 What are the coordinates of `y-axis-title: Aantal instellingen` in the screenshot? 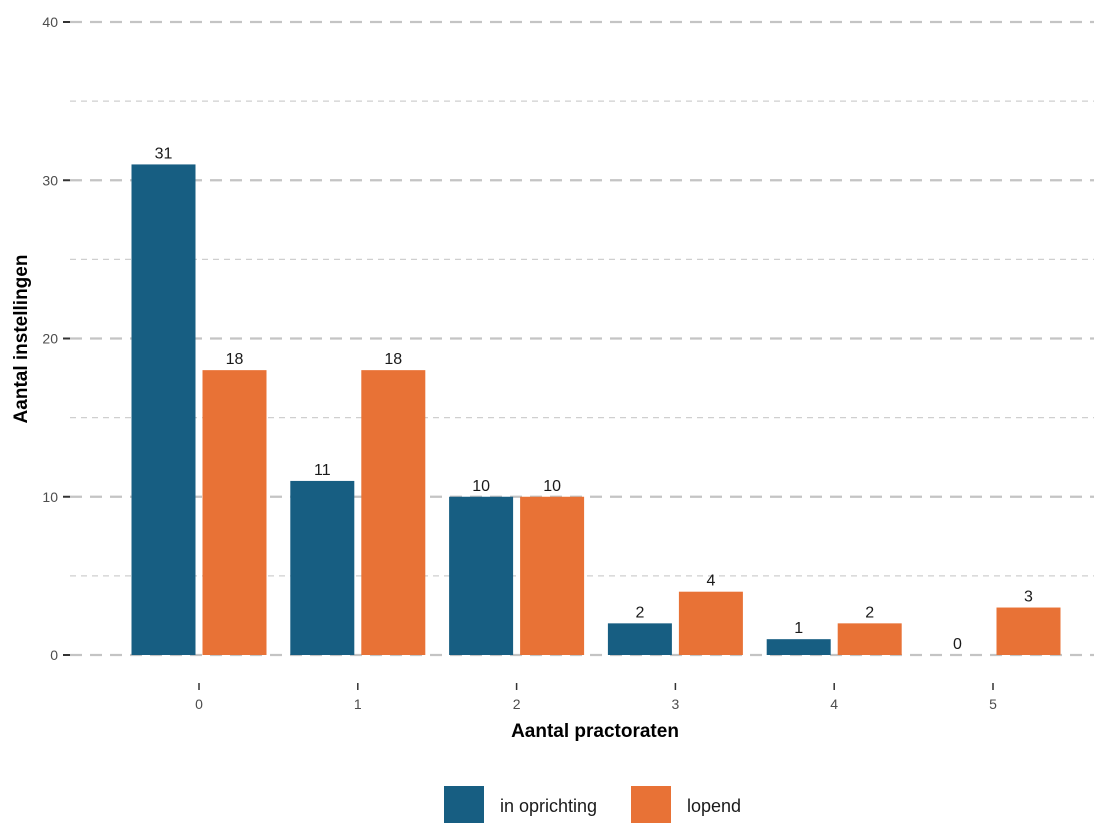 It's located at (21, 339).